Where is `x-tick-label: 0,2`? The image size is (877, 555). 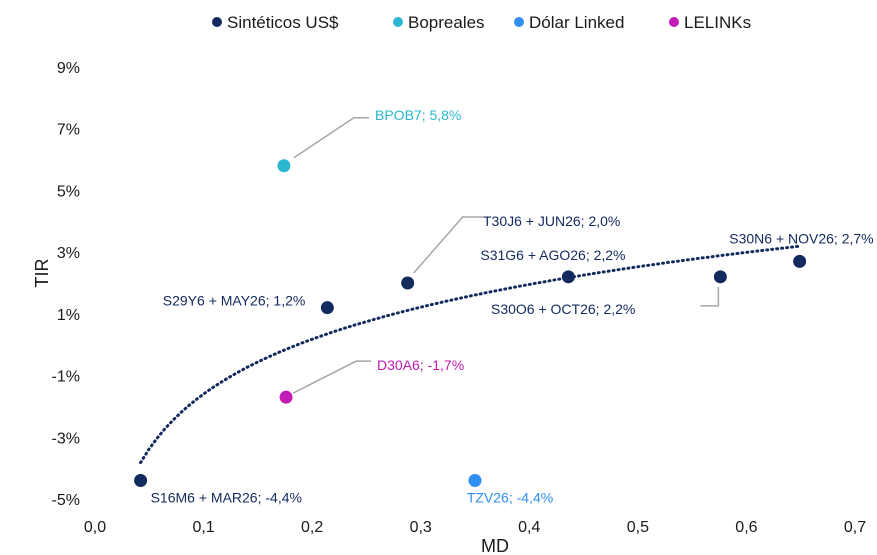
x-tick-label: 0,2 is located at coordinates (312, 527).